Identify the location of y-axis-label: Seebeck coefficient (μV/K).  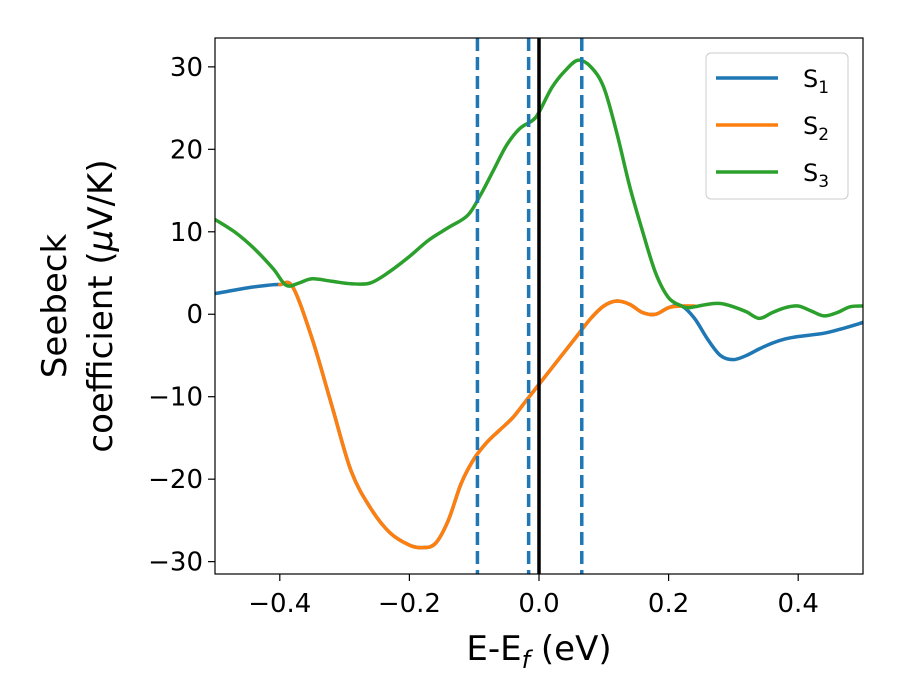
(78, 305).